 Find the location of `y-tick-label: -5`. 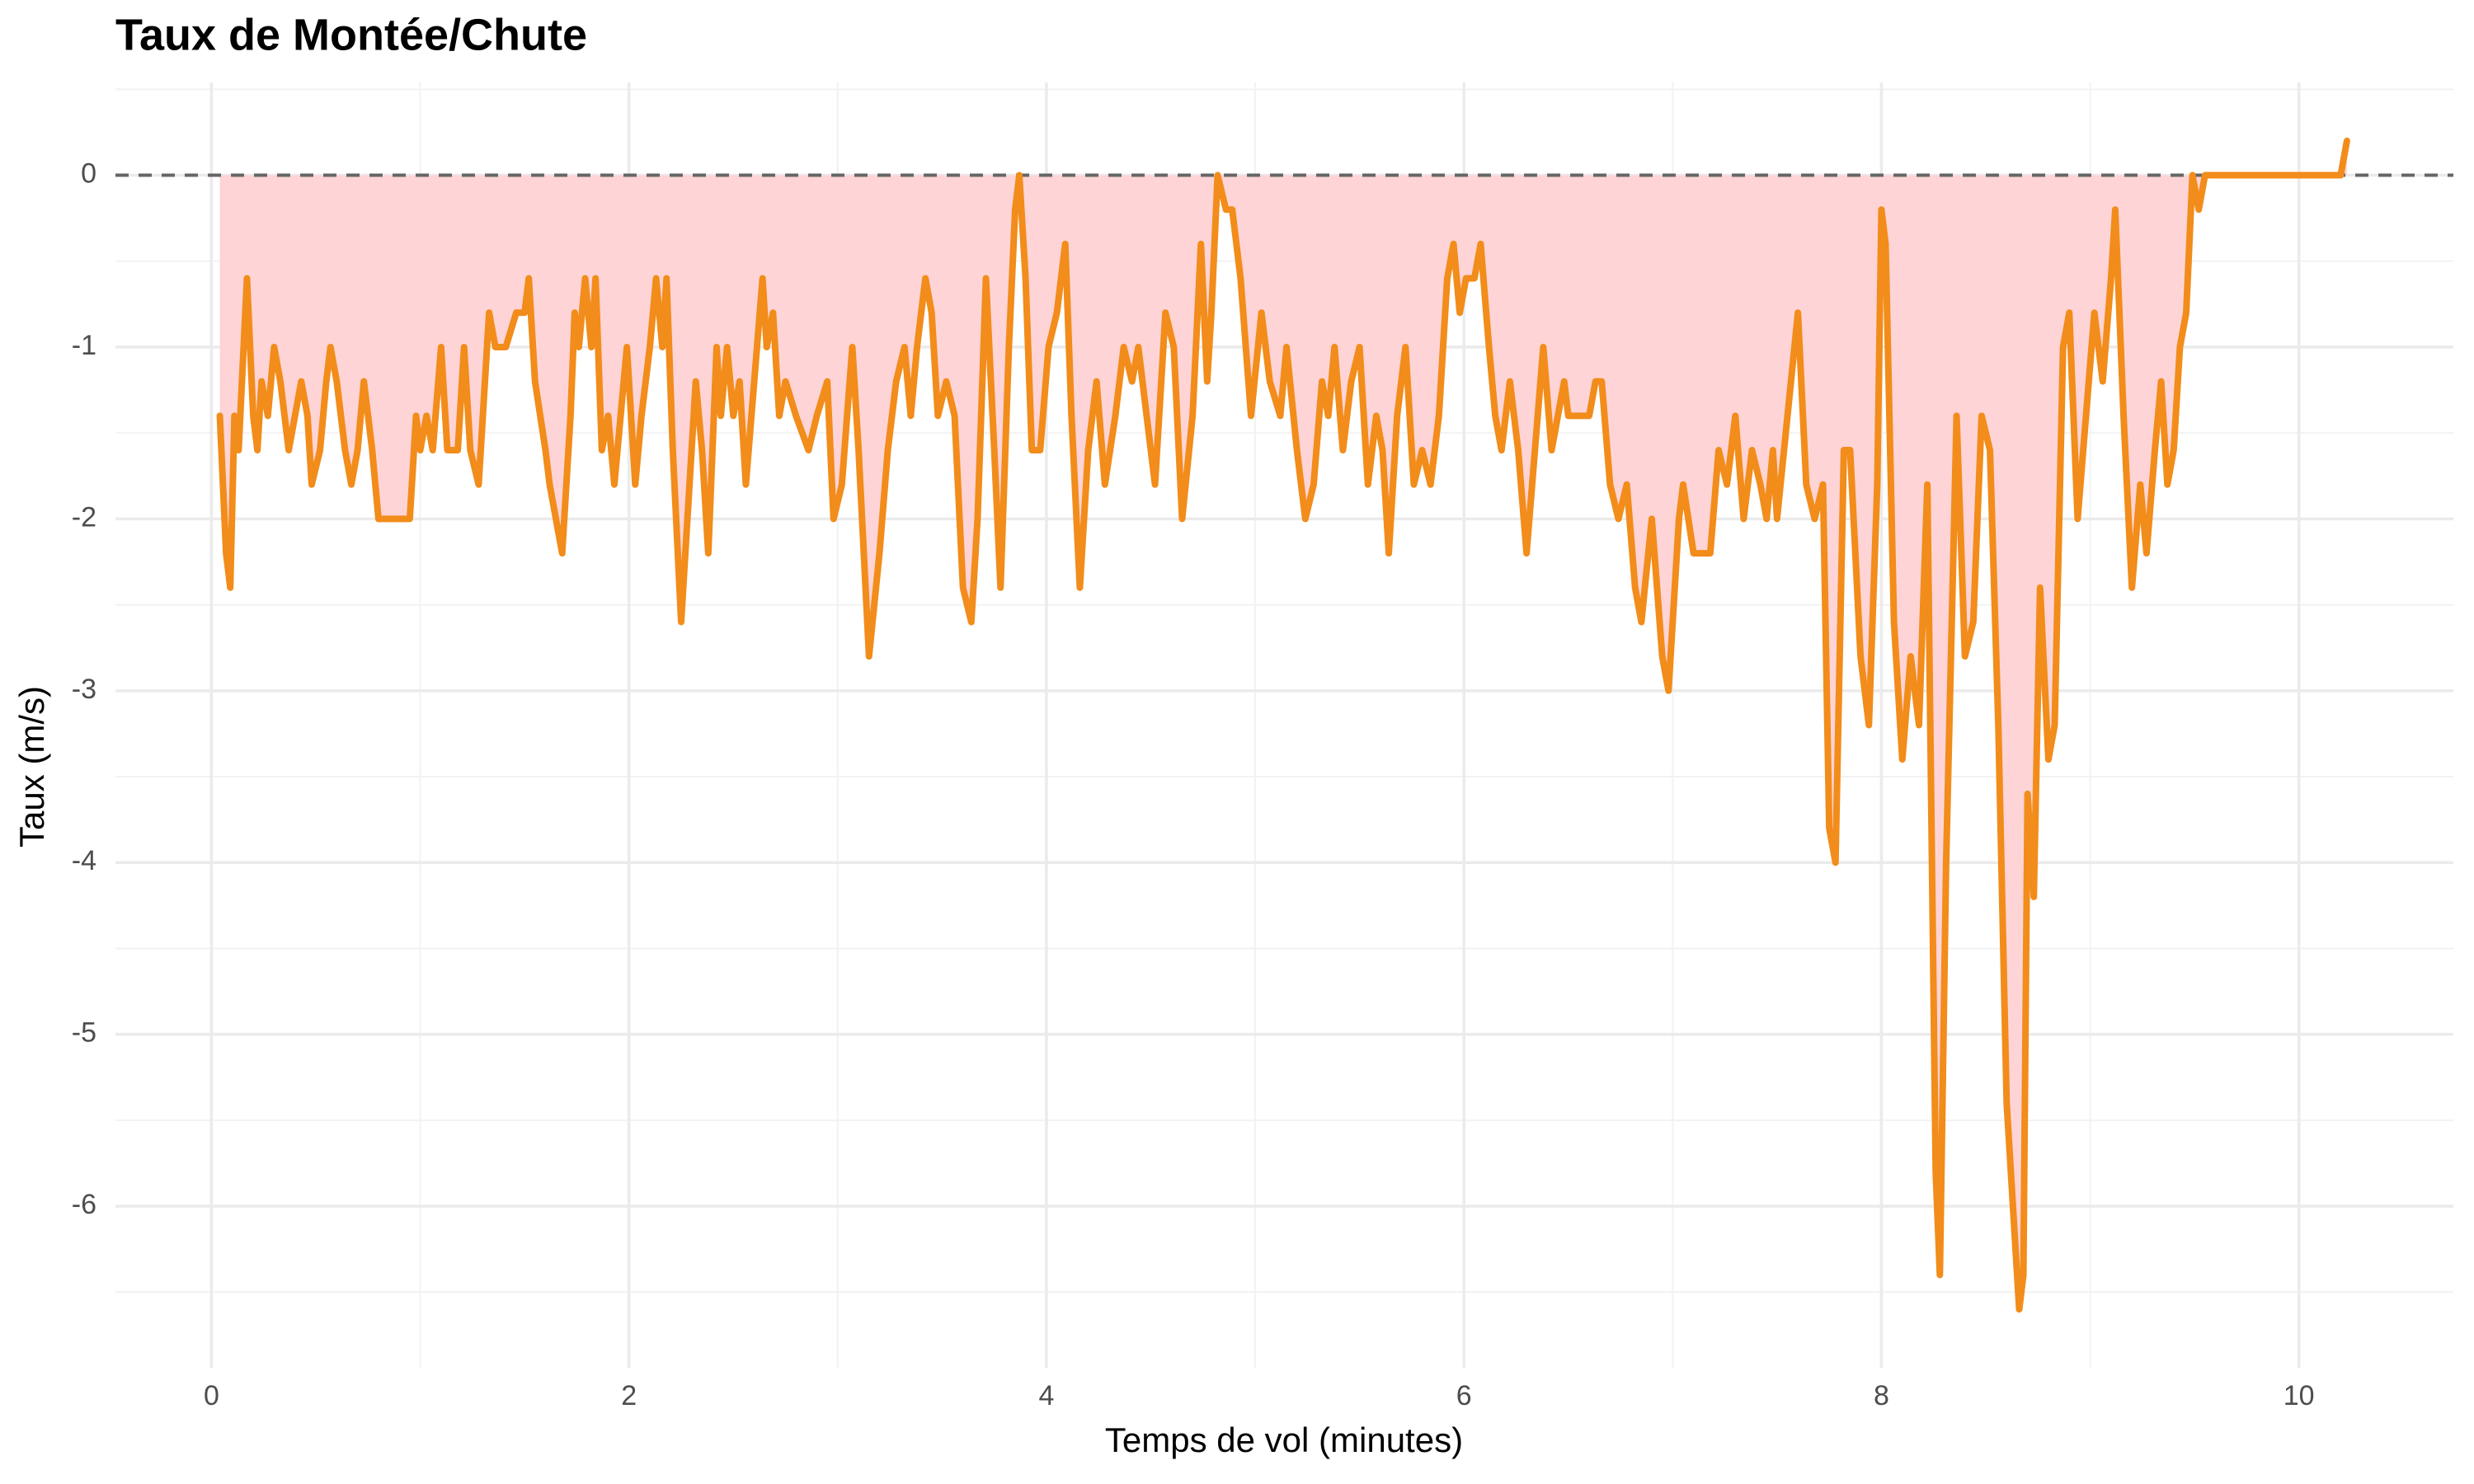

y-tick-label: -5 is located at coordinates (84, 1033).